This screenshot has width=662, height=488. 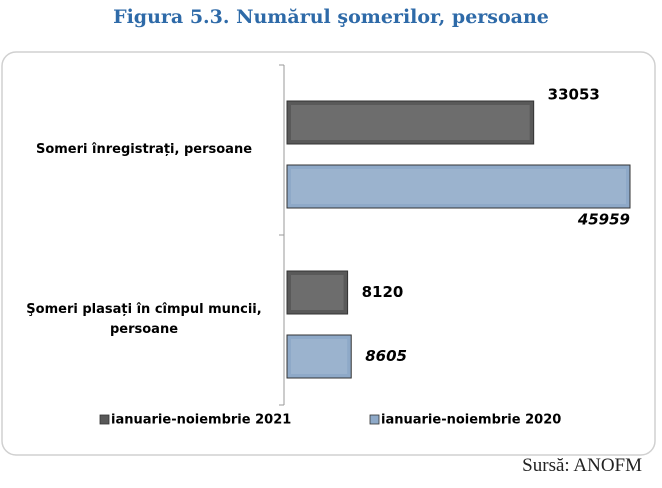 I want to click on data-label: 33053, so click(x=574, y=95).